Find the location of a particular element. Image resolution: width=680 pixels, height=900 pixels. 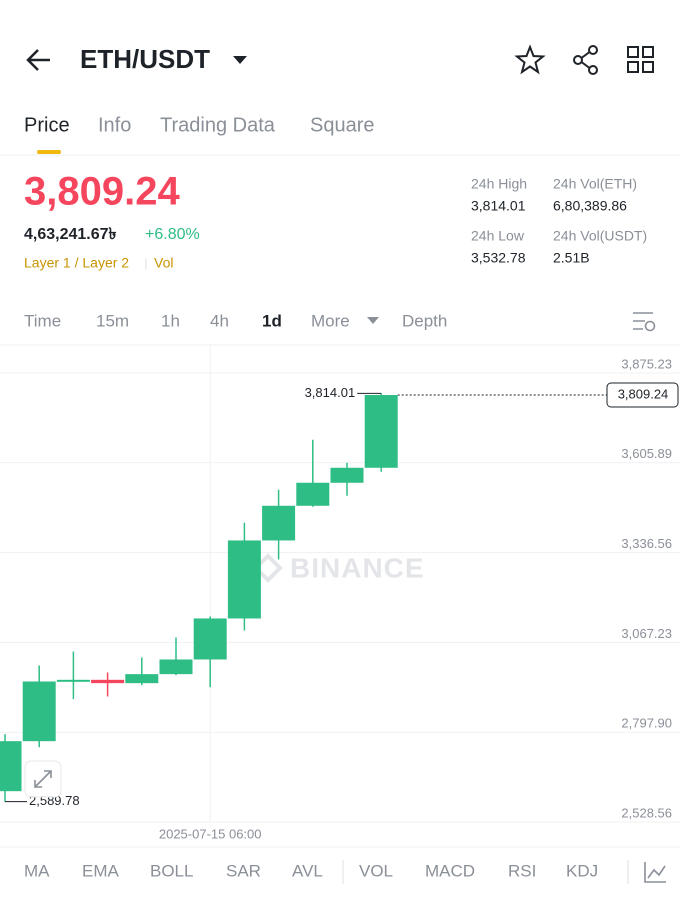

y-tick-label: 2,797.90 is located at coordinates (646, 723).